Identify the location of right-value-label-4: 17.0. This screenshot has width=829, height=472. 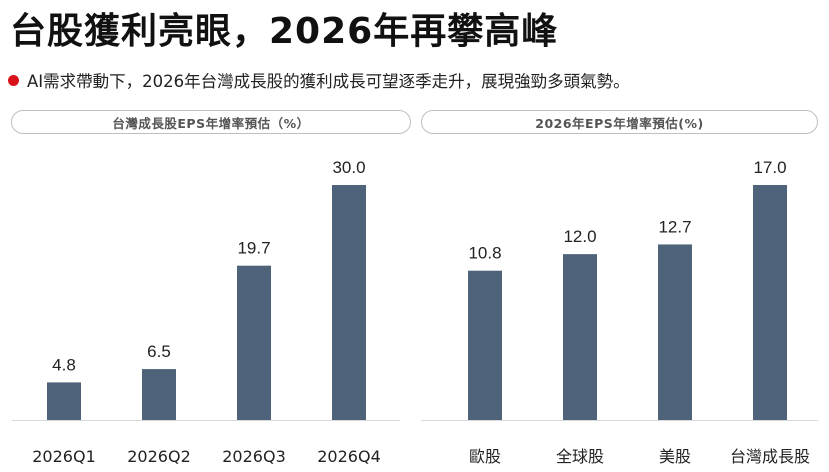
(769, 167).